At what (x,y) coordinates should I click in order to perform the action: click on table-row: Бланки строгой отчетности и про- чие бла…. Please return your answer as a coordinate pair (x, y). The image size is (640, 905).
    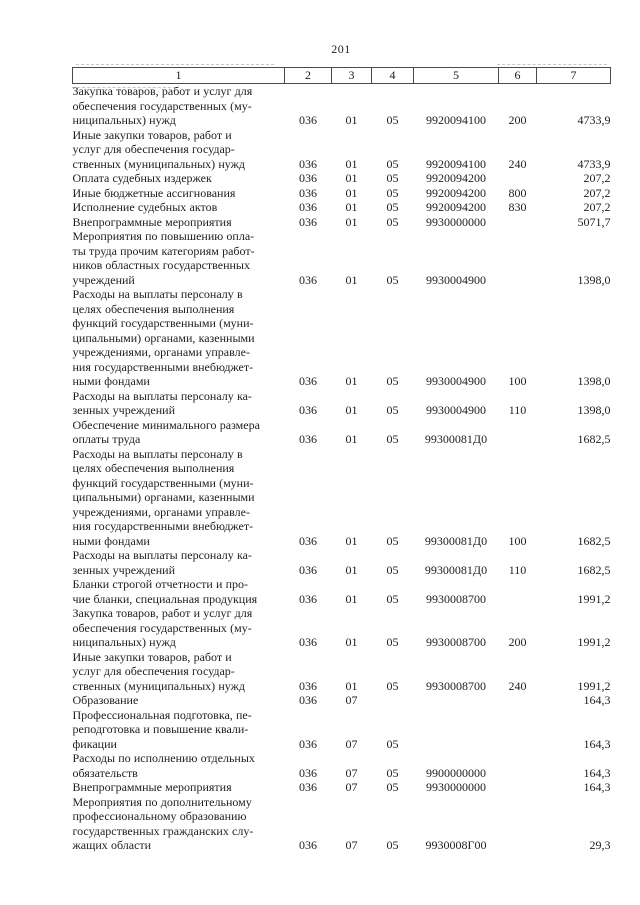
    Looking at the image, I should click on (342, 591).